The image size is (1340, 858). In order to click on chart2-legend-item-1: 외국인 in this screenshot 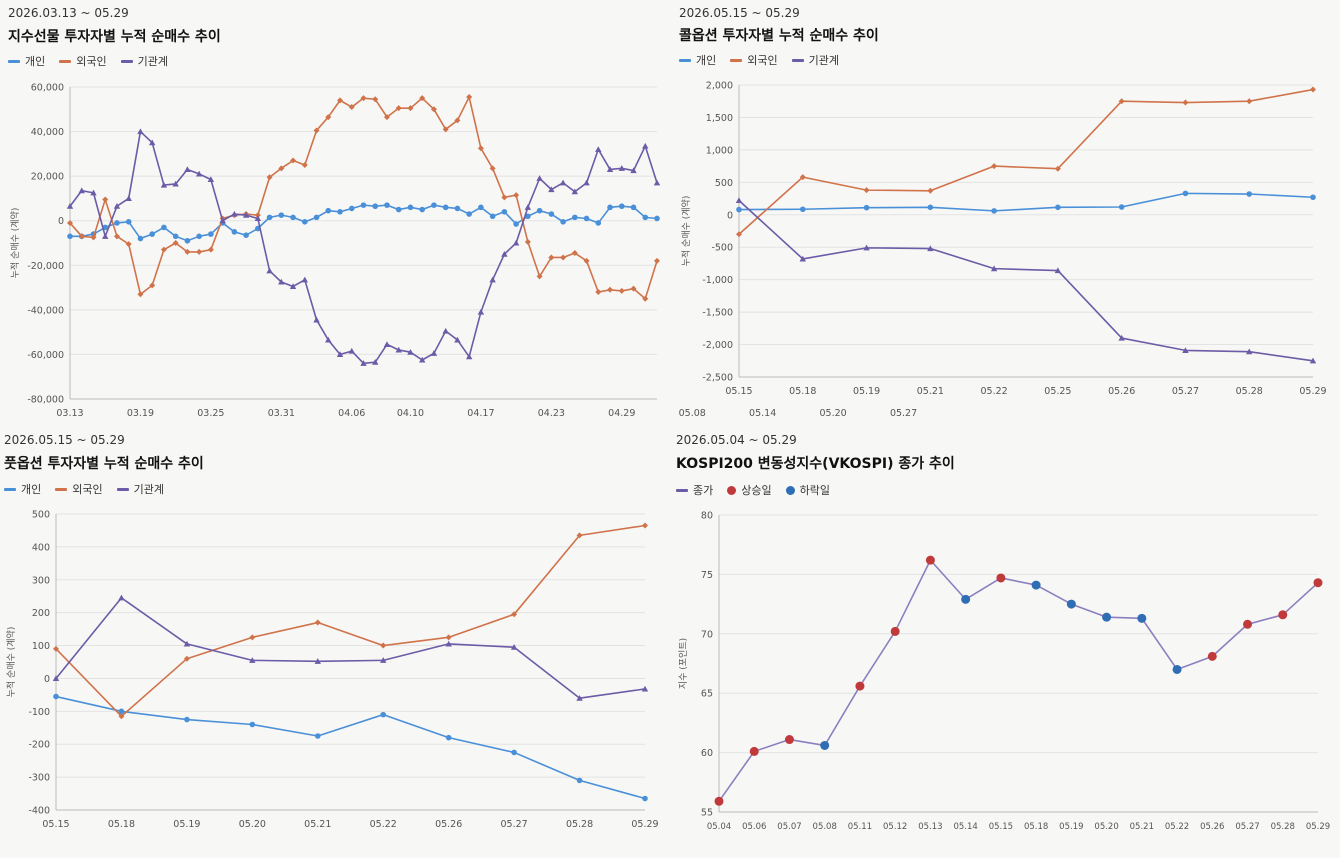, I will do `click(754, 60)`.